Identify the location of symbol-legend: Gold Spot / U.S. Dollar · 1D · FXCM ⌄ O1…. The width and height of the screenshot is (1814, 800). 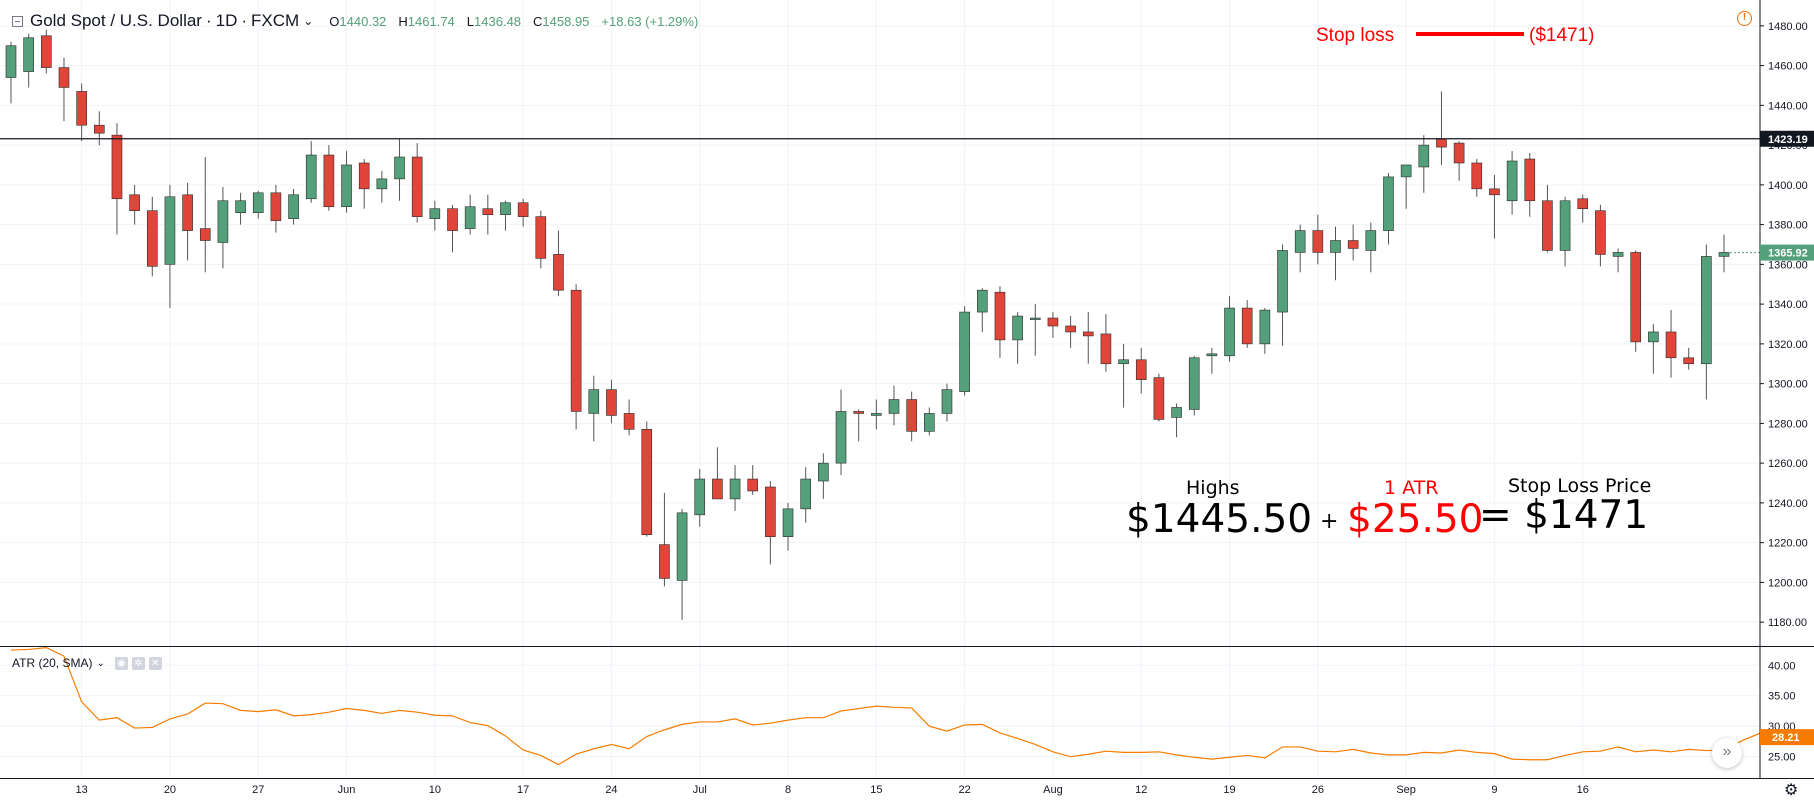
(355, 21).